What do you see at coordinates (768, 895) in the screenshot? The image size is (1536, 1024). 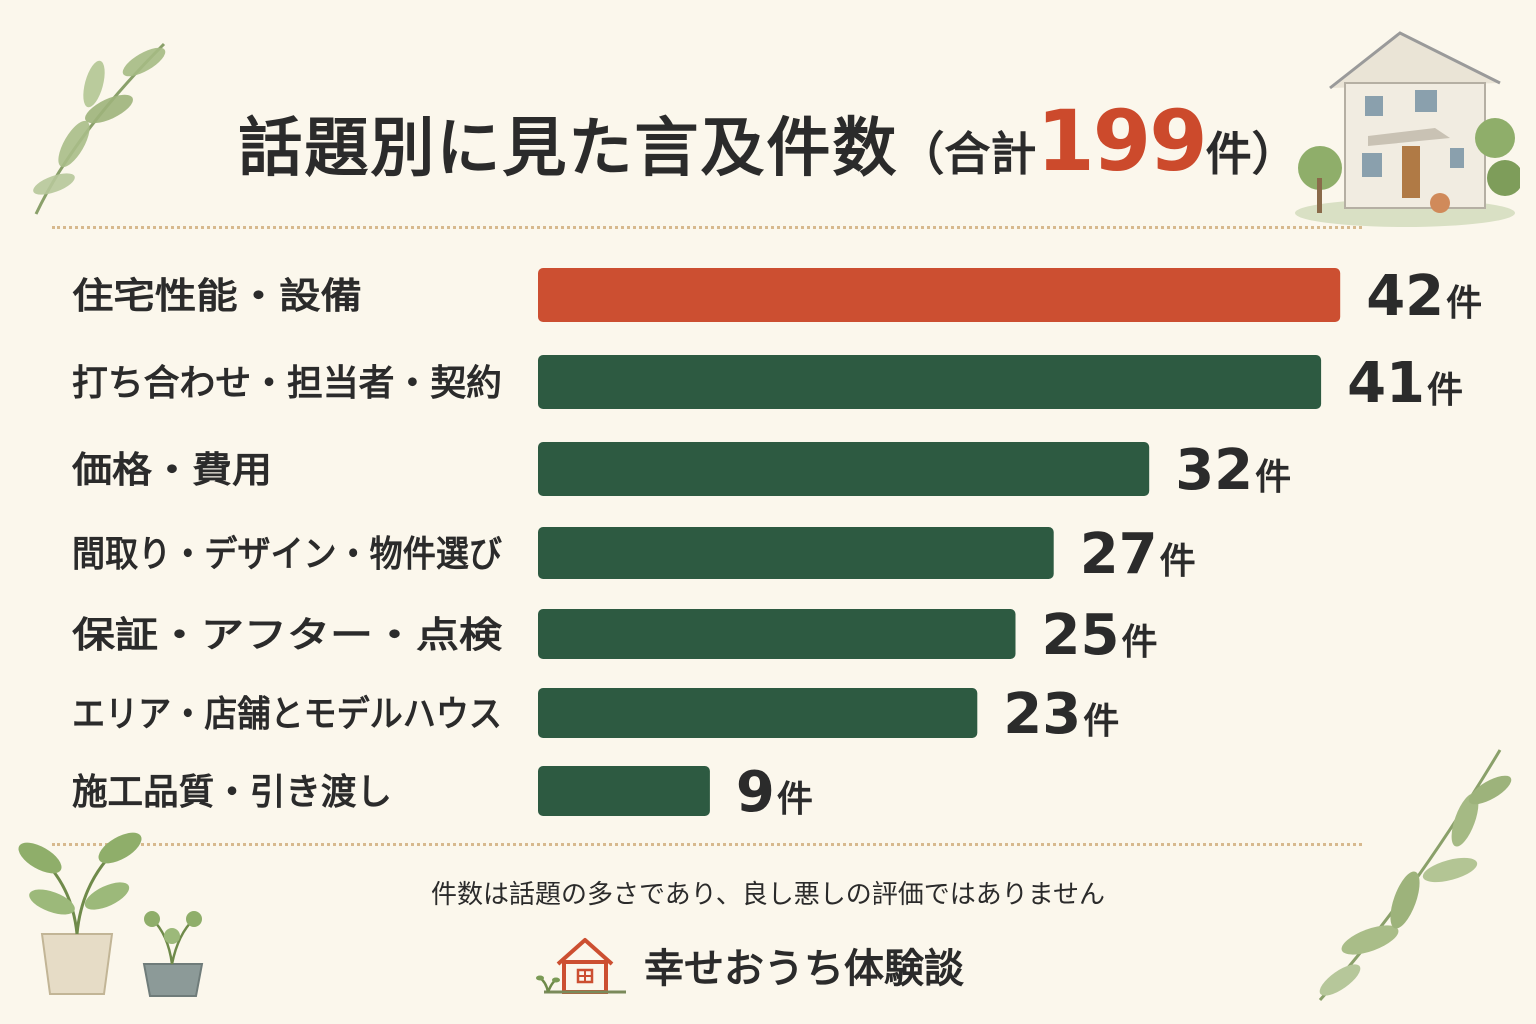 I see `footnote: 件数は話題の多さであり、良し悪しの評価ではありません` at bounding box center [768, 895].